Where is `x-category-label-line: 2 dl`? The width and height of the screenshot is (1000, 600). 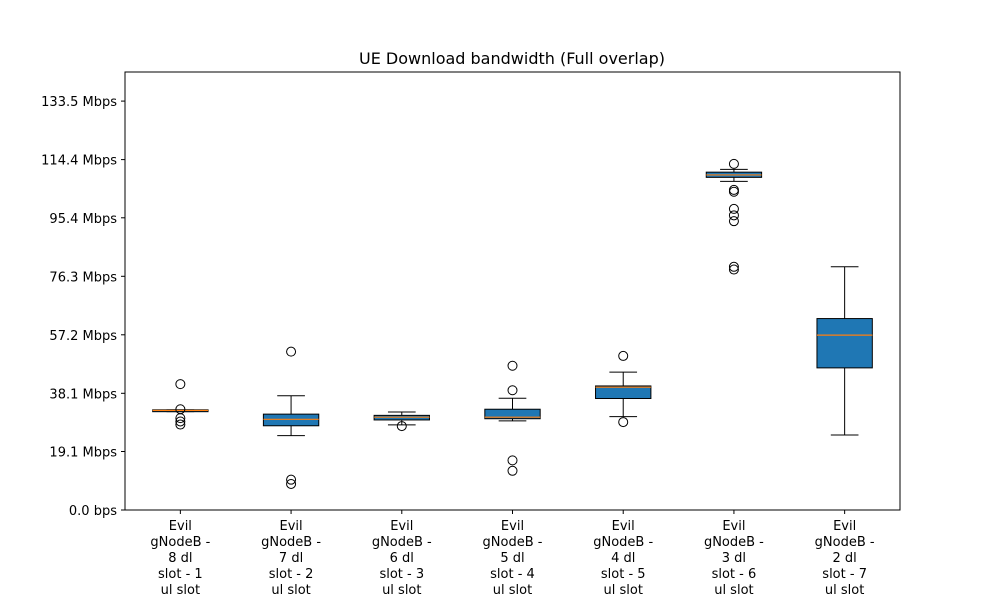 x-category-label-line: 2 dl is located at coordinates (845, 558).